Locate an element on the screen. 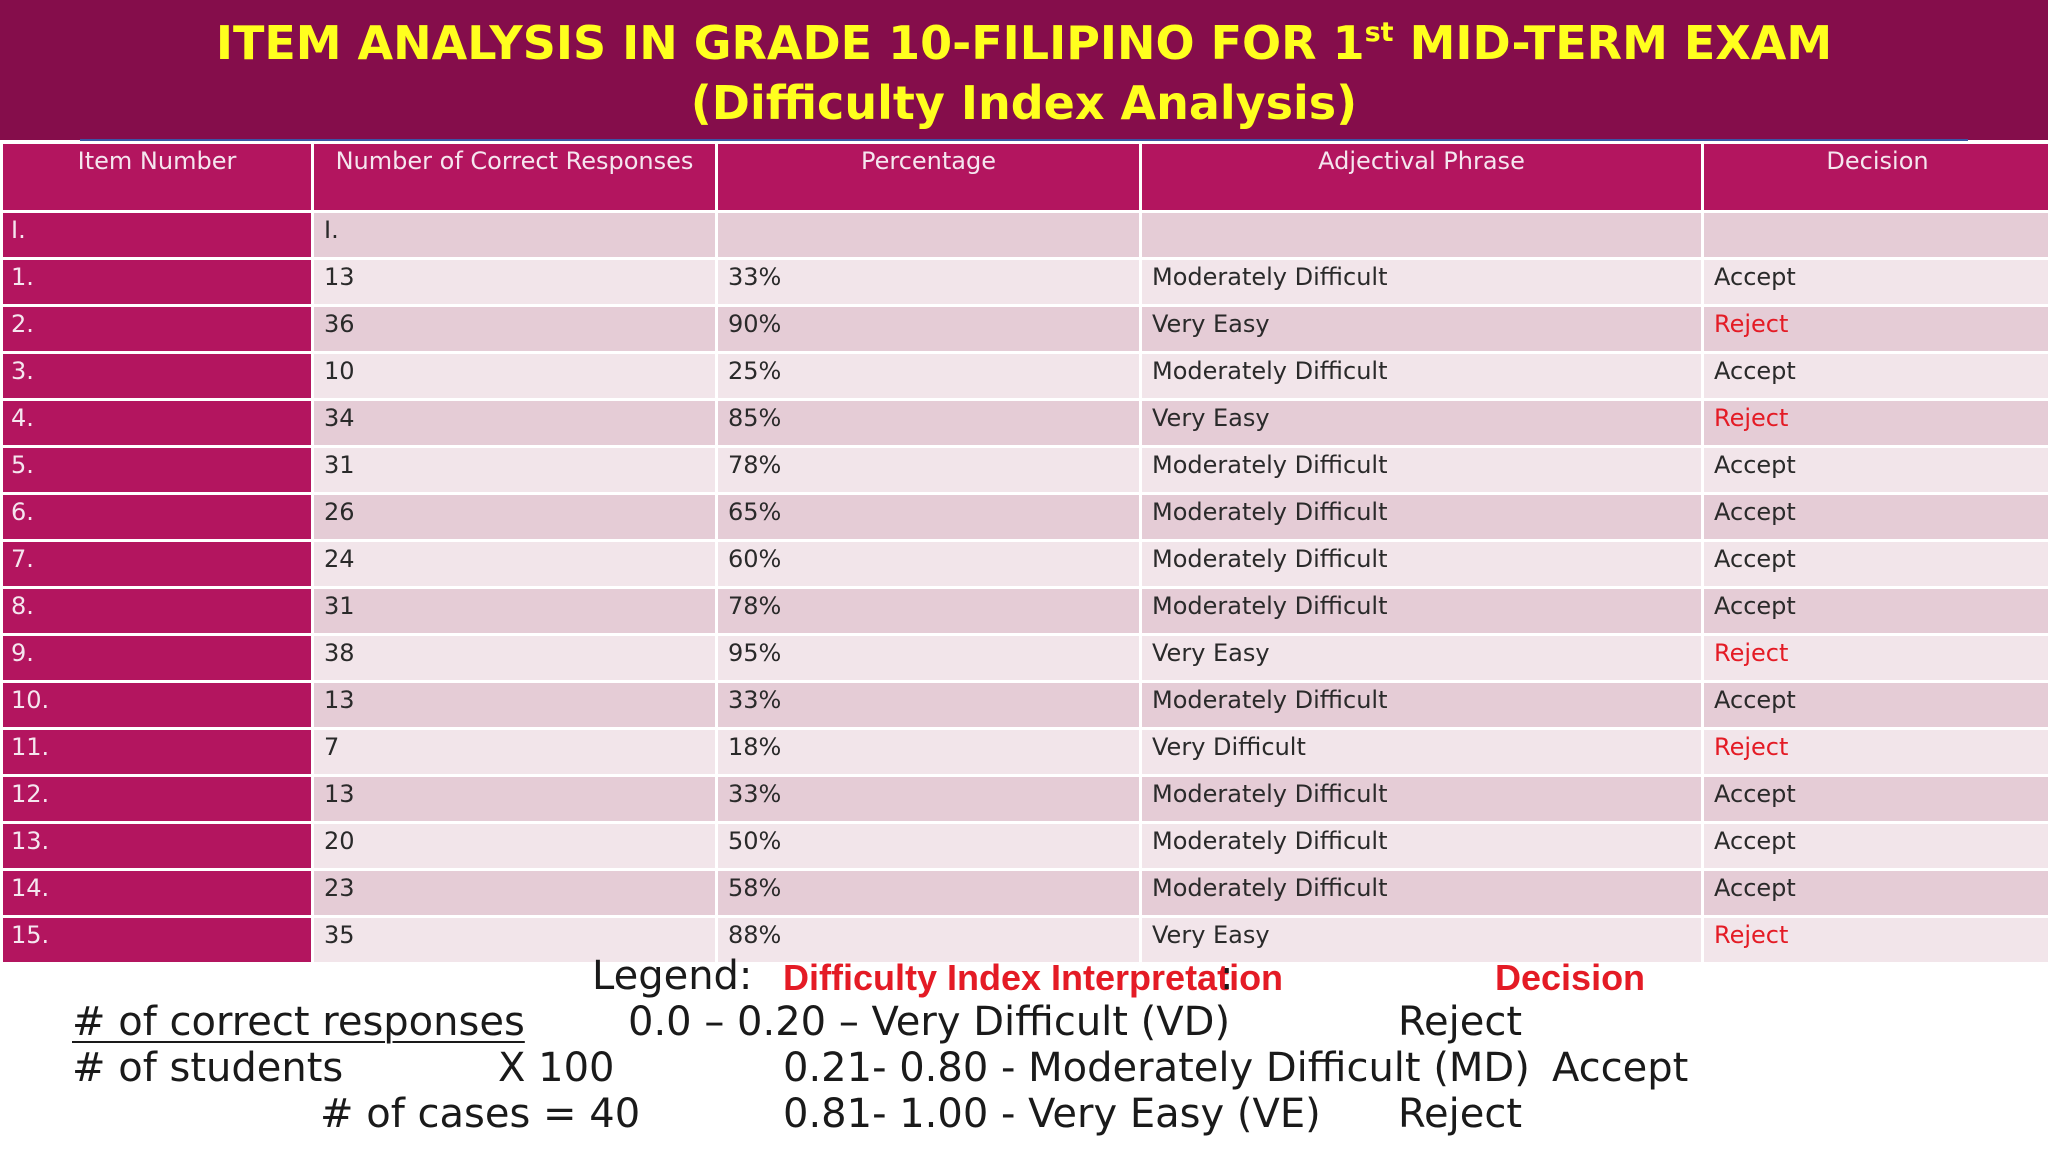 The height and width of the screenshot is (1152, 2048). range-very-easy-decision: Reject is located at coordinates (1460, 1114).